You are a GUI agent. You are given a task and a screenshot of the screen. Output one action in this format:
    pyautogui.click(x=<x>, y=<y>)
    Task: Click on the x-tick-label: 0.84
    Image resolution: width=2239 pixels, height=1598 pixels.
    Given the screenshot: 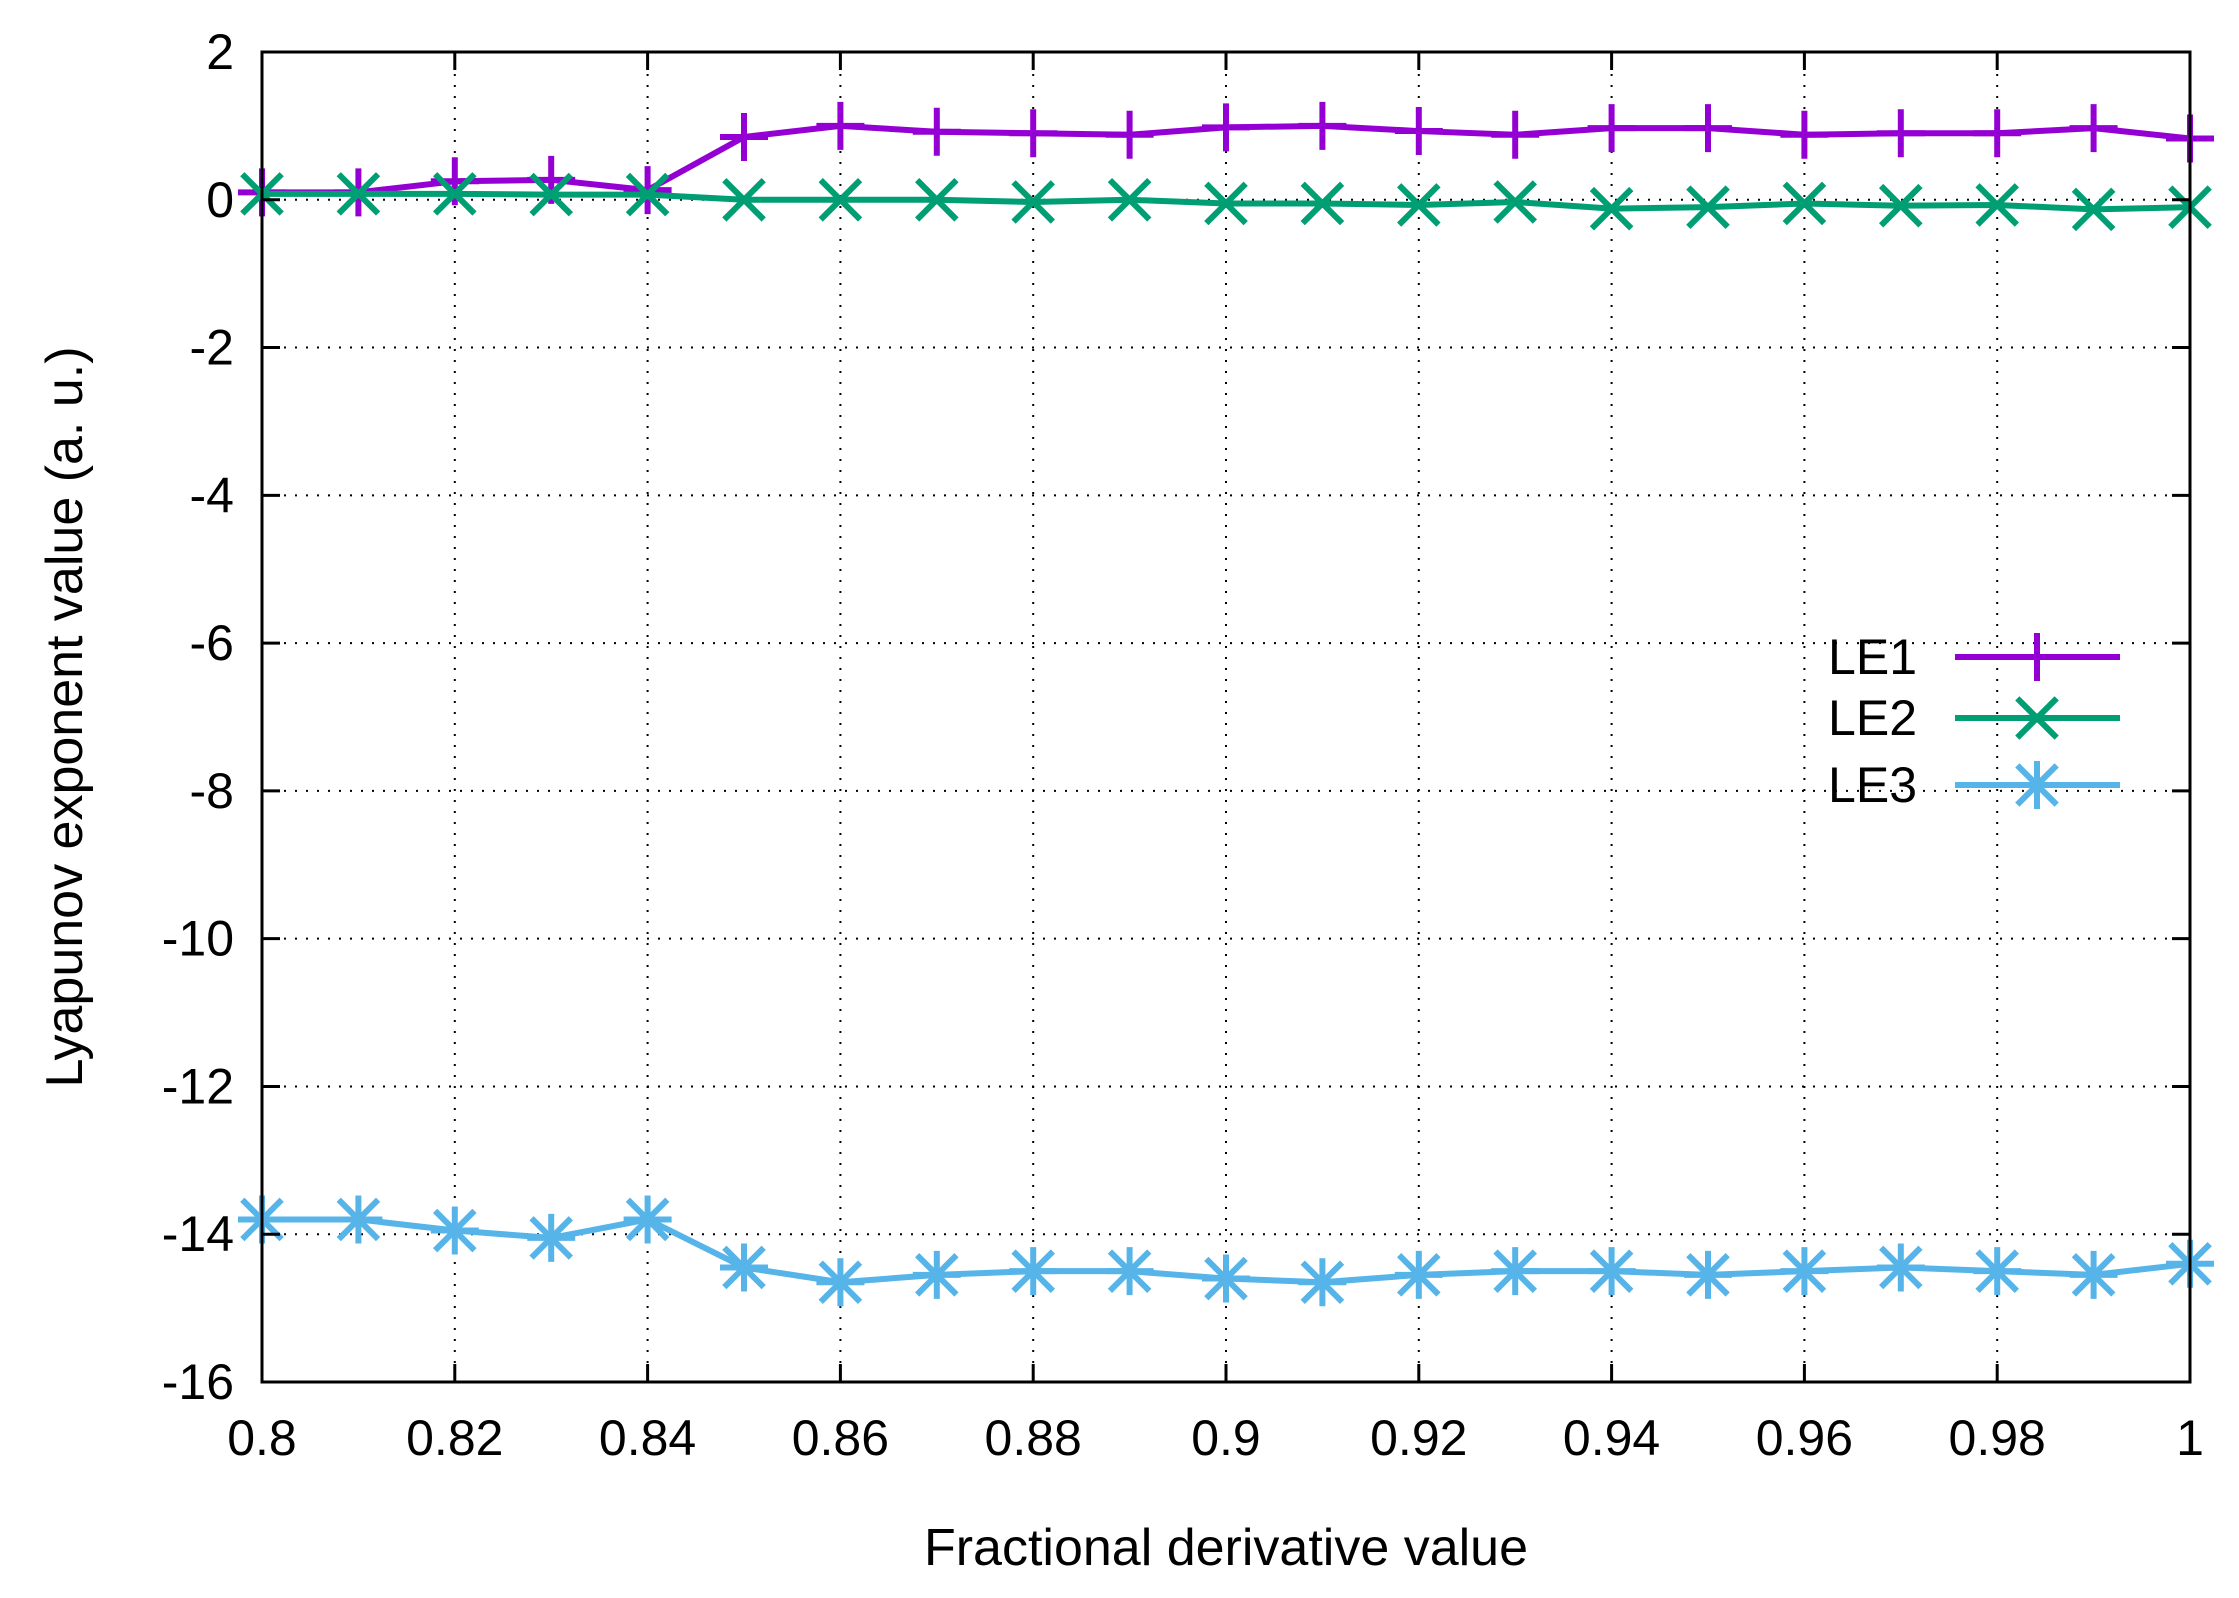 What is the action you would take?
    pyautogui.click(x=647, y=1438)
    